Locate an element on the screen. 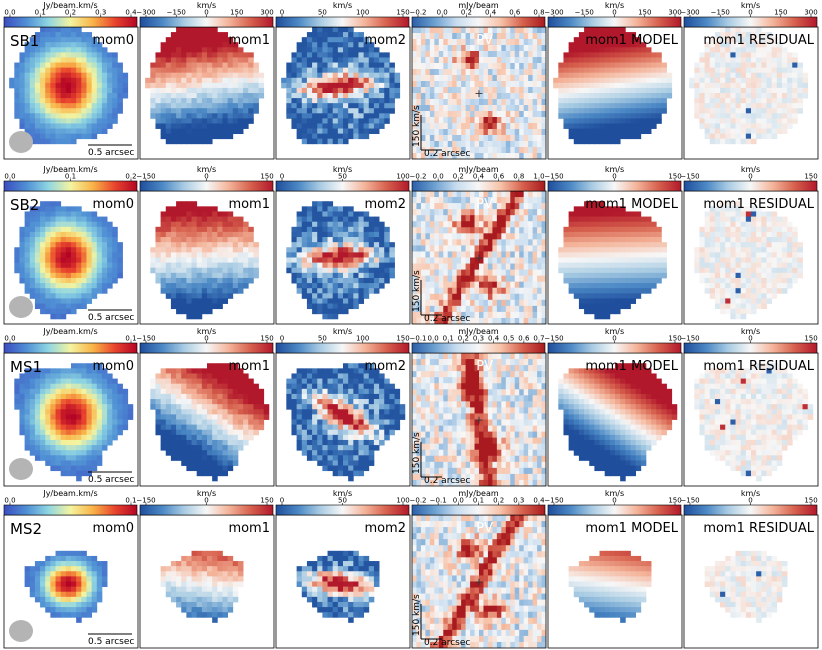 This screenshot has height=650, width=822. panel-sb2-pv: PV 150 km/s0.2 arcsec + is located at coordinates (479, 257).